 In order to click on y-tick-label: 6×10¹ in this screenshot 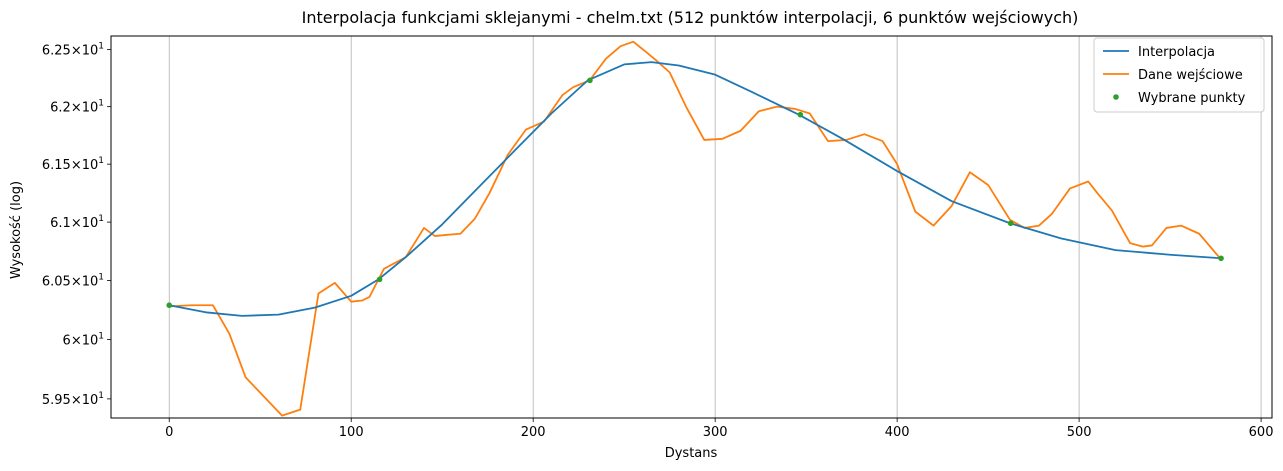, I will do `click(83, 339)`.